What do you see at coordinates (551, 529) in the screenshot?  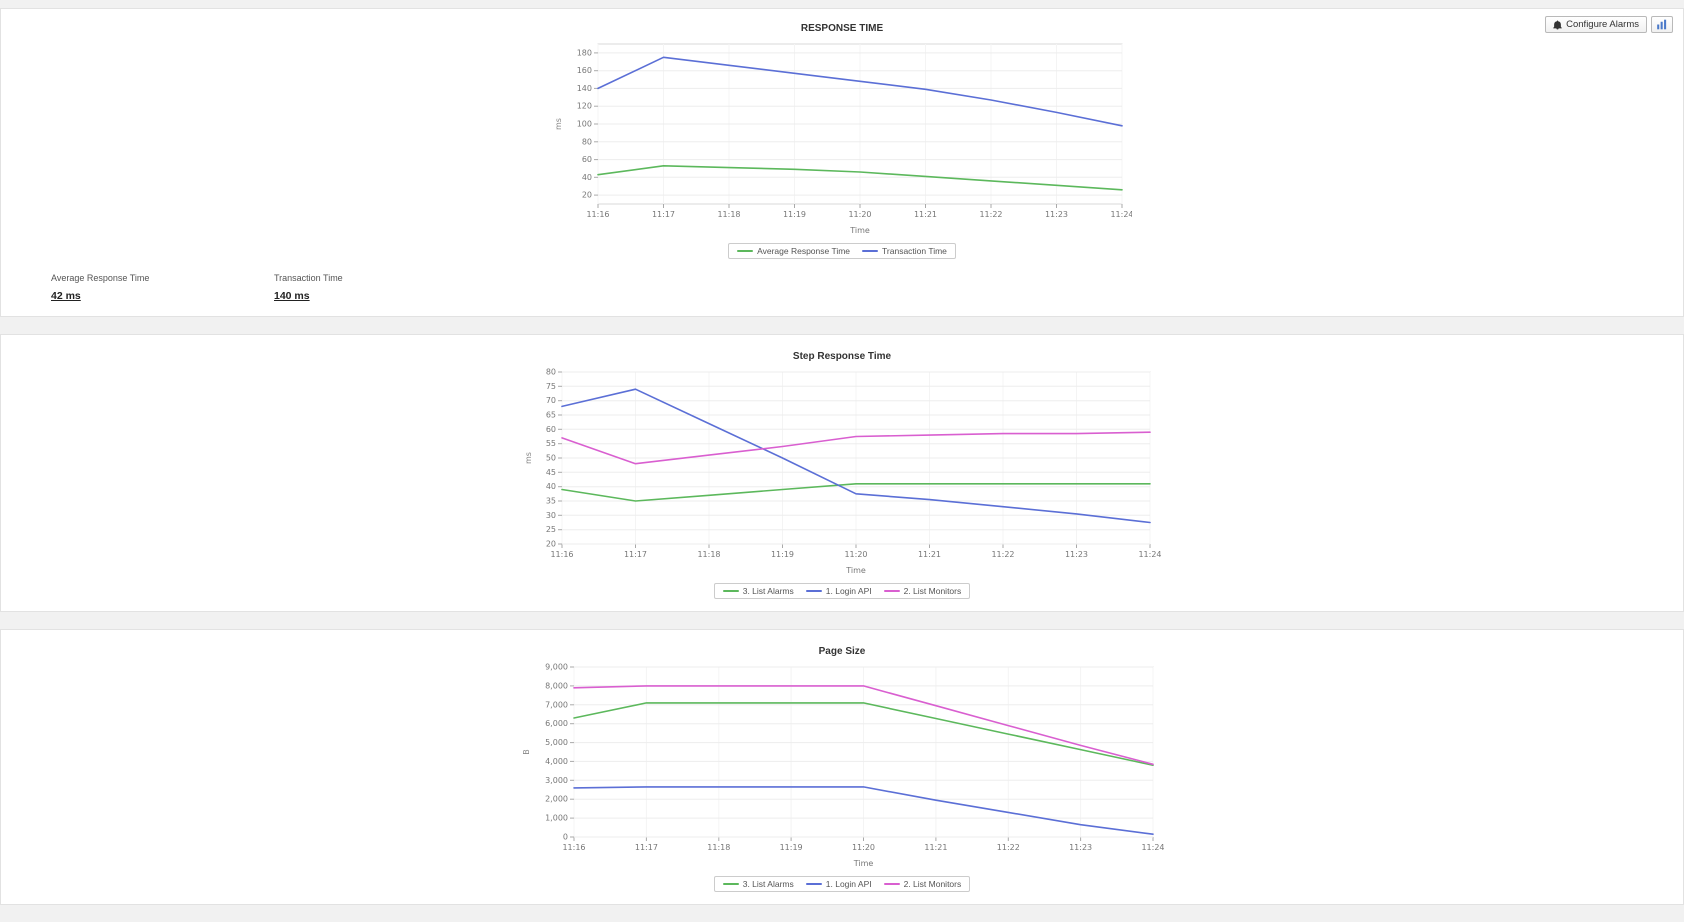 I see `svg-text: 25` at bounding box center [551, 529].